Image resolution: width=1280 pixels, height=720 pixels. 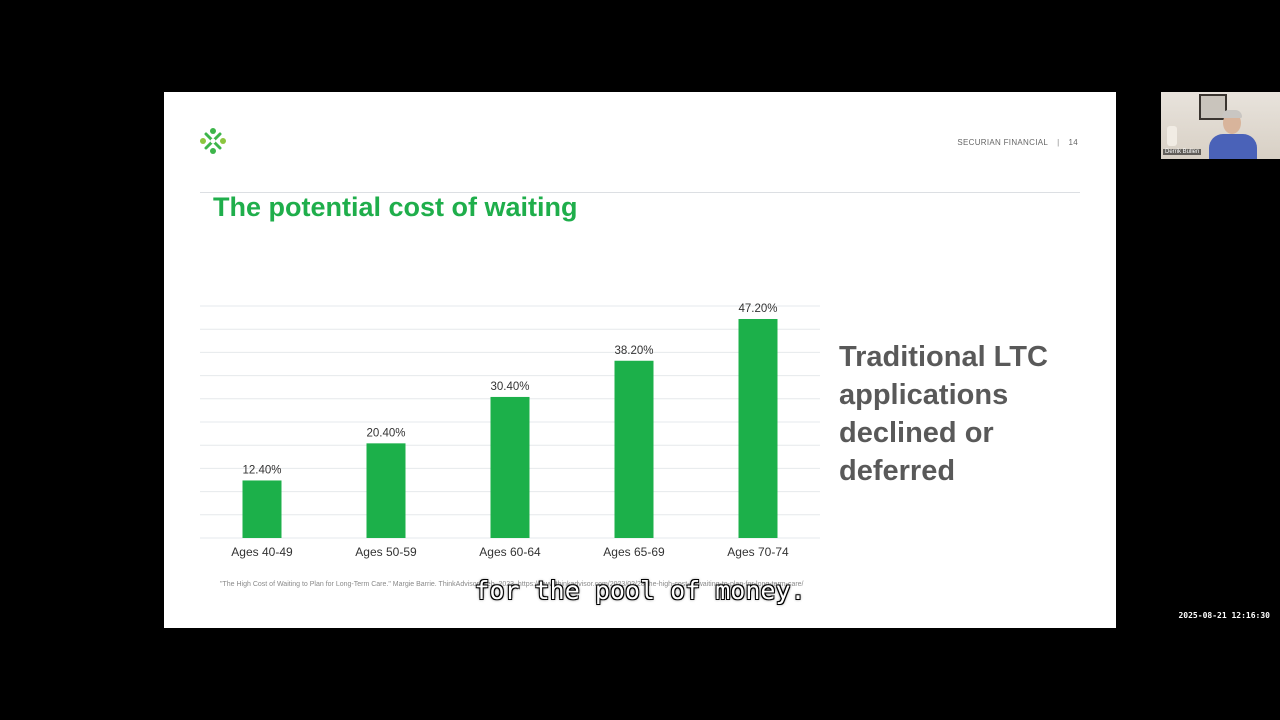 What do you see at coordinates (1233, 146) in the screenshot?
I see `participant-body` at bounding box center [1233, 146].